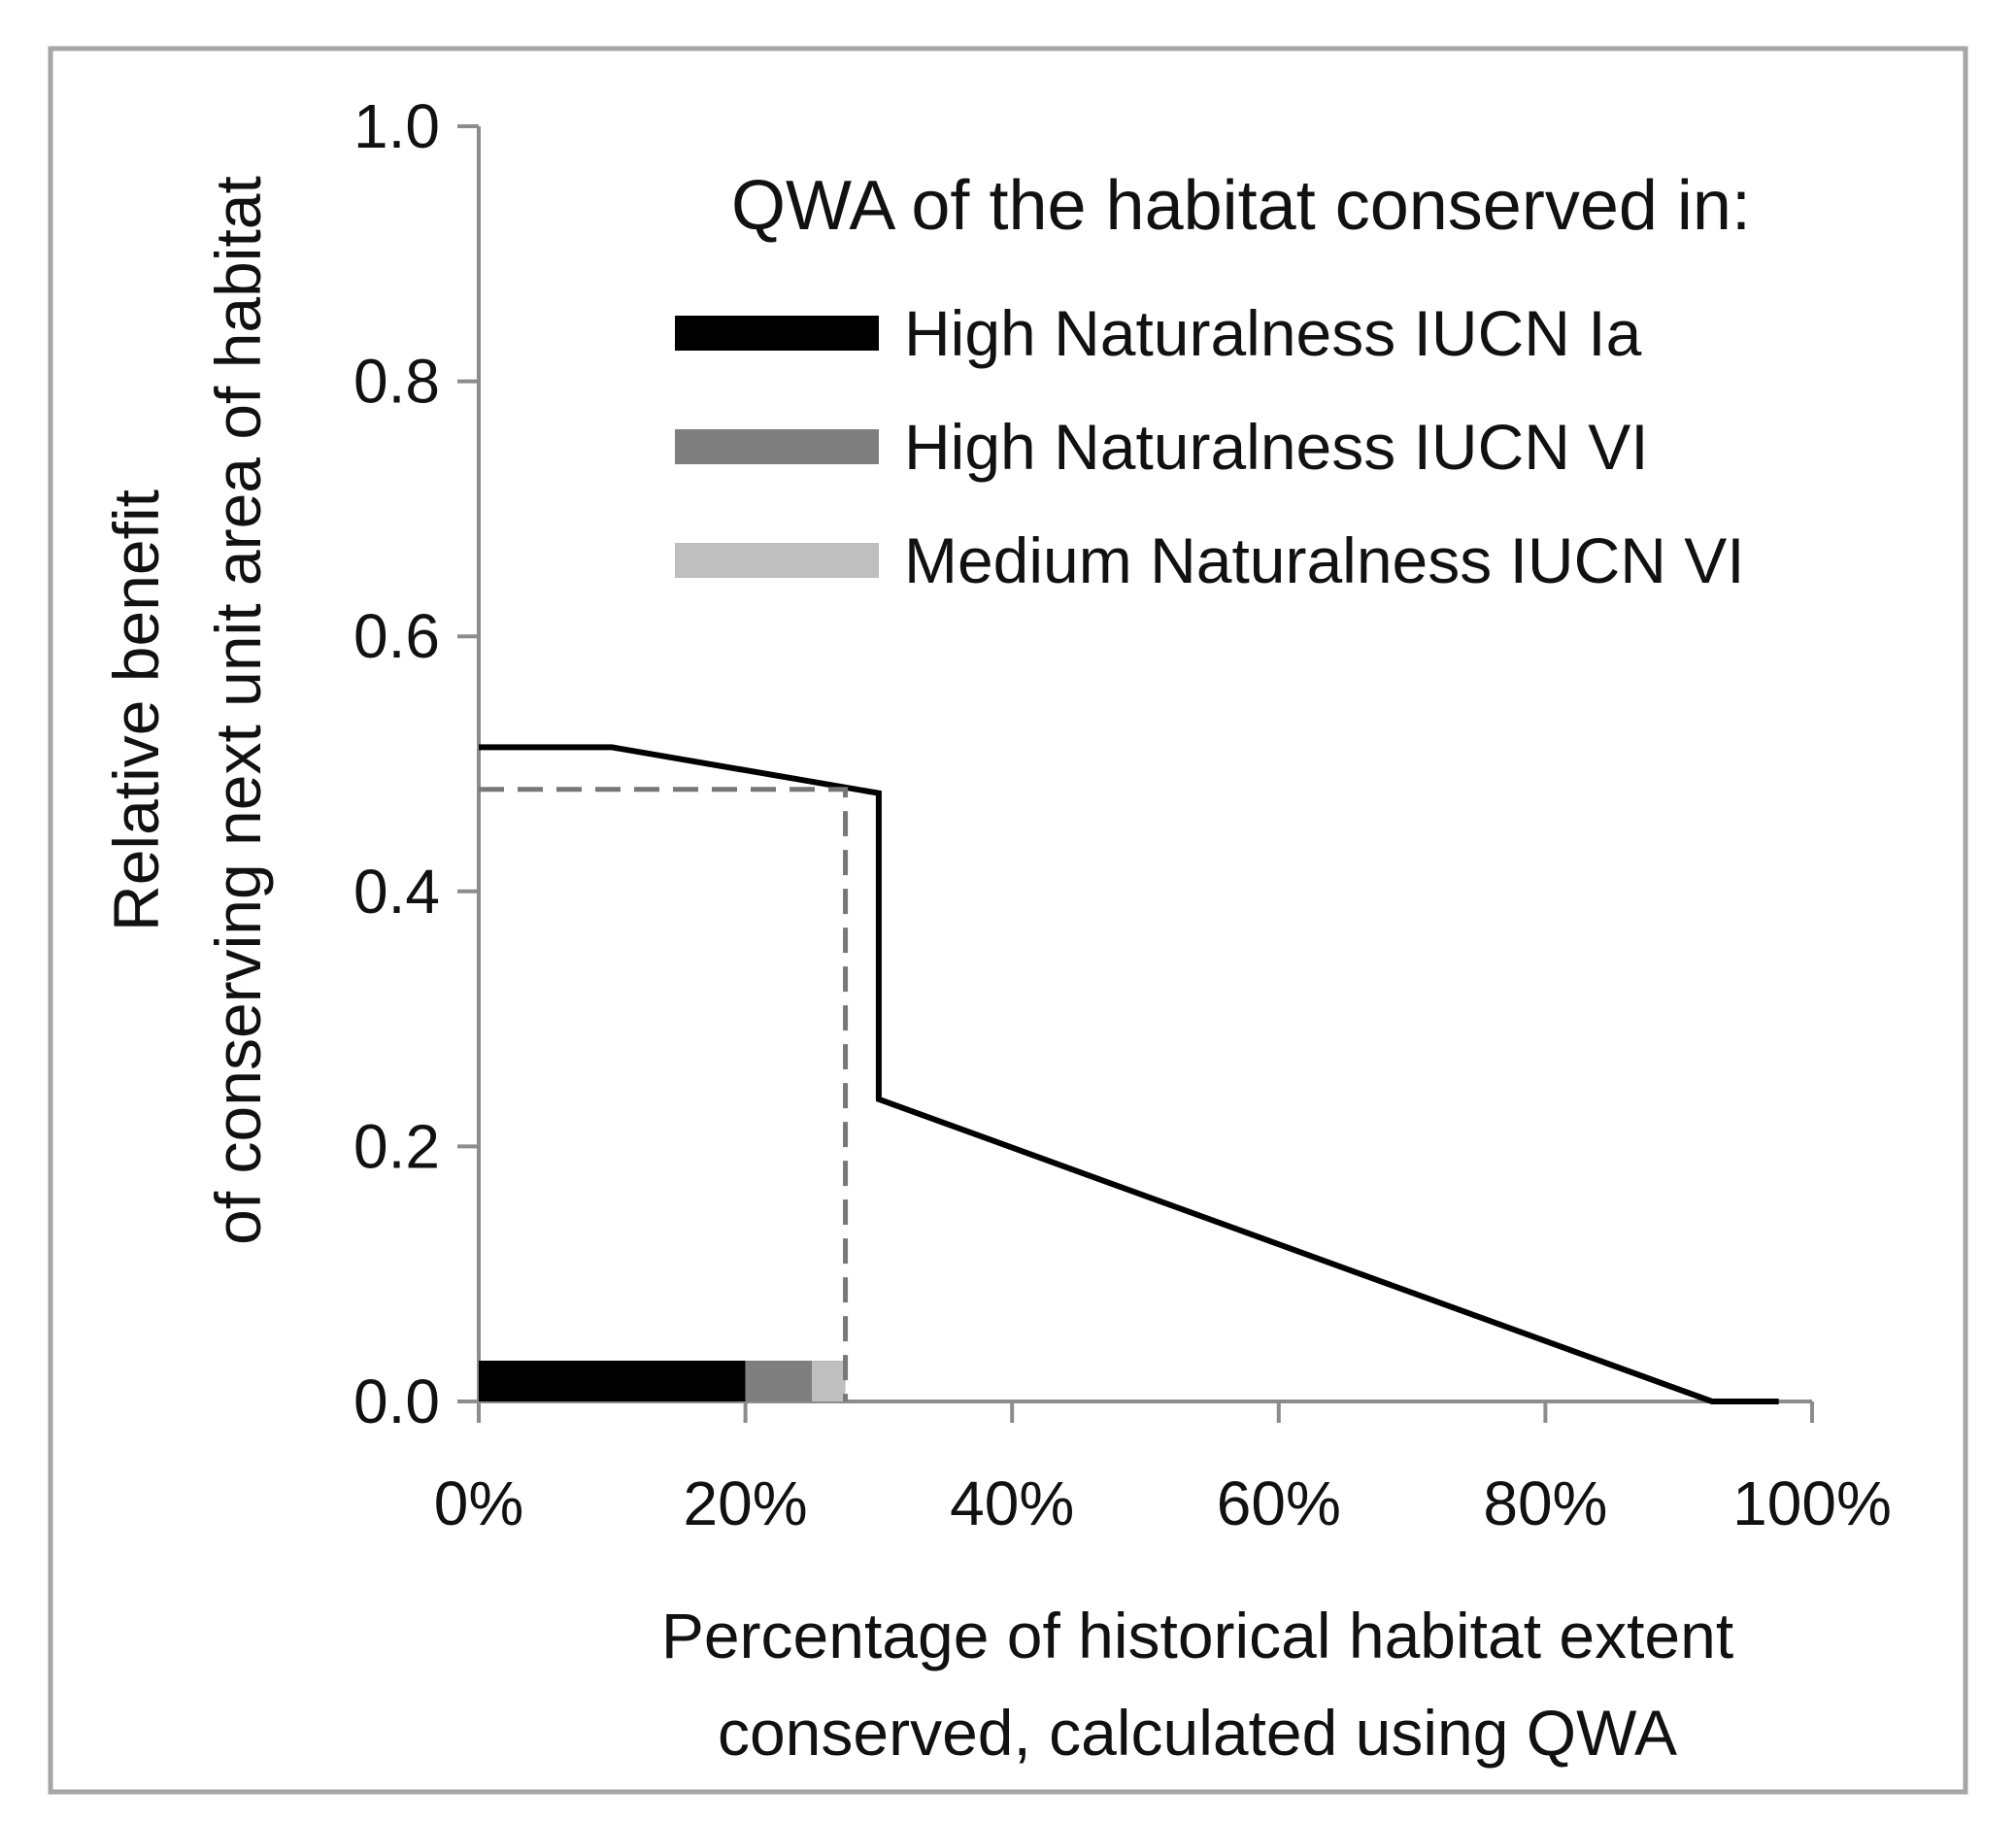 The width and height of the screenshot is (2016, 1822). I want to click on x-tick-label: 60%, so click(1279, 1503).